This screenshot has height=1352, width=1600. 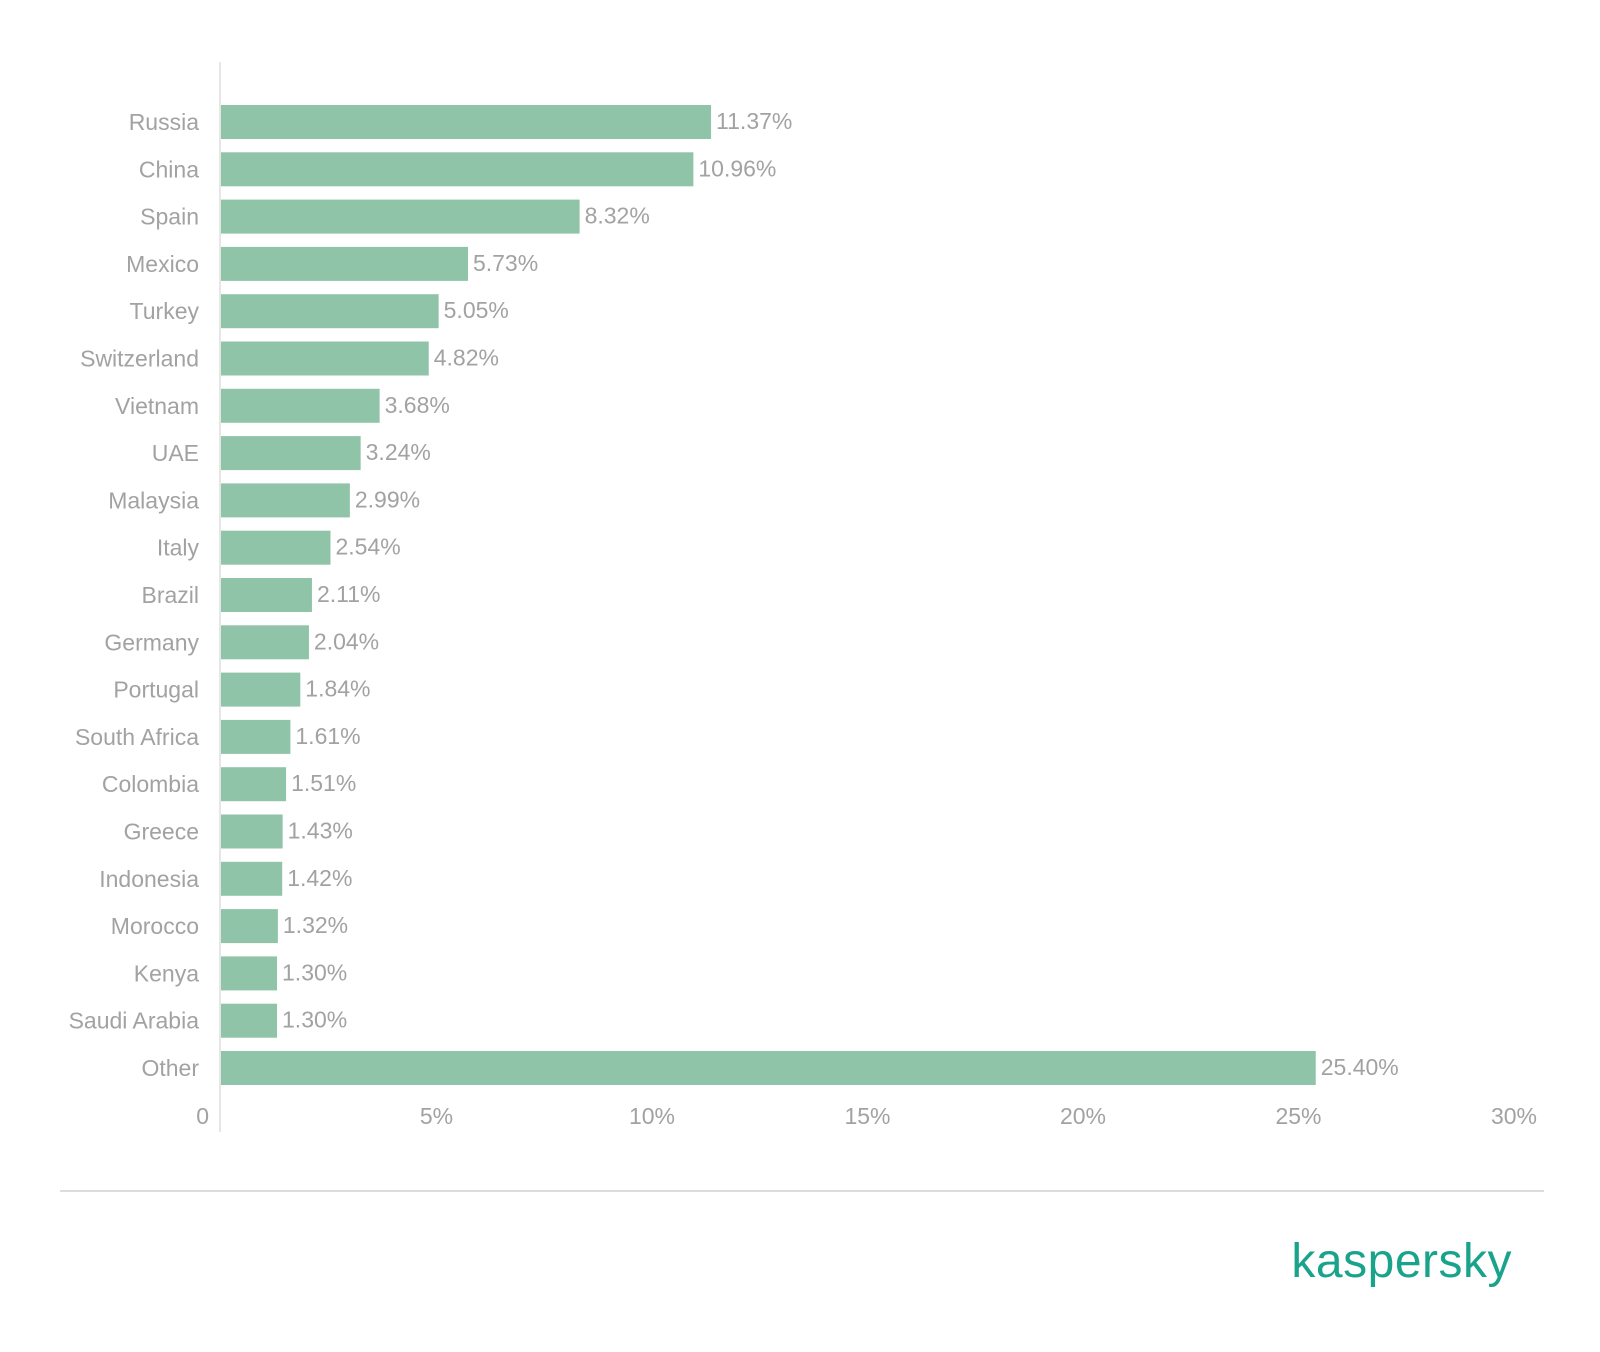 I want to click on category-label: Indonesia, so click(x=149, y=879).